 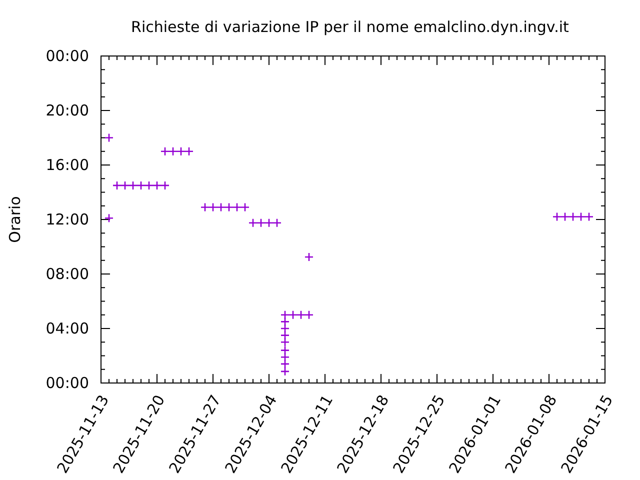 What do you see at coordinates (15, 219) in the screenshot?
I see `y-axis-title: Orario` at bounding box center [15, 219].